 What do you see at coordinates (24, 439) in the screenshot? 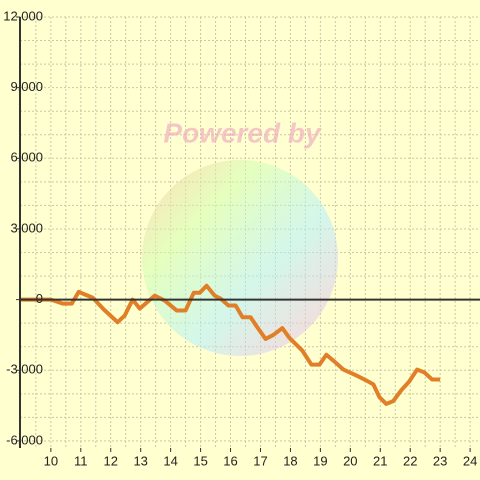
I see `y-tick-label: -6,000` at bounding box center [24, 439].